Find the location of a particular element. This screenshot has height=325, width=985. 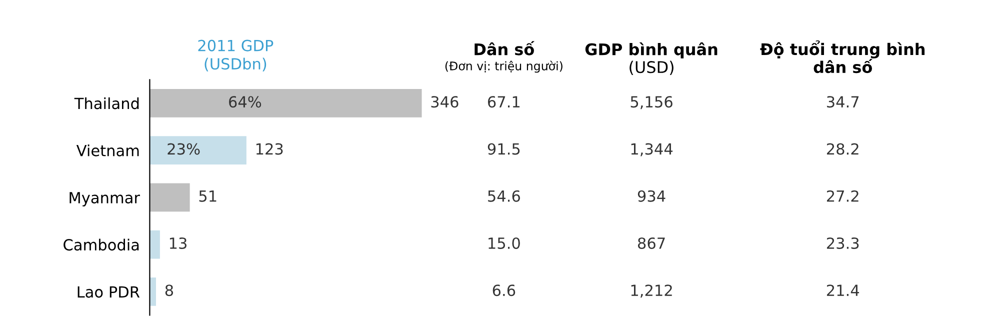

text: 91.5 is located at coordinates (504, 149).